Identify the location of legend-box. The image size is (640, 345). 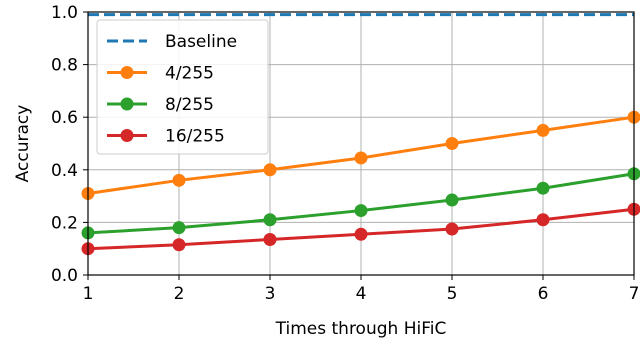
(182, 87).